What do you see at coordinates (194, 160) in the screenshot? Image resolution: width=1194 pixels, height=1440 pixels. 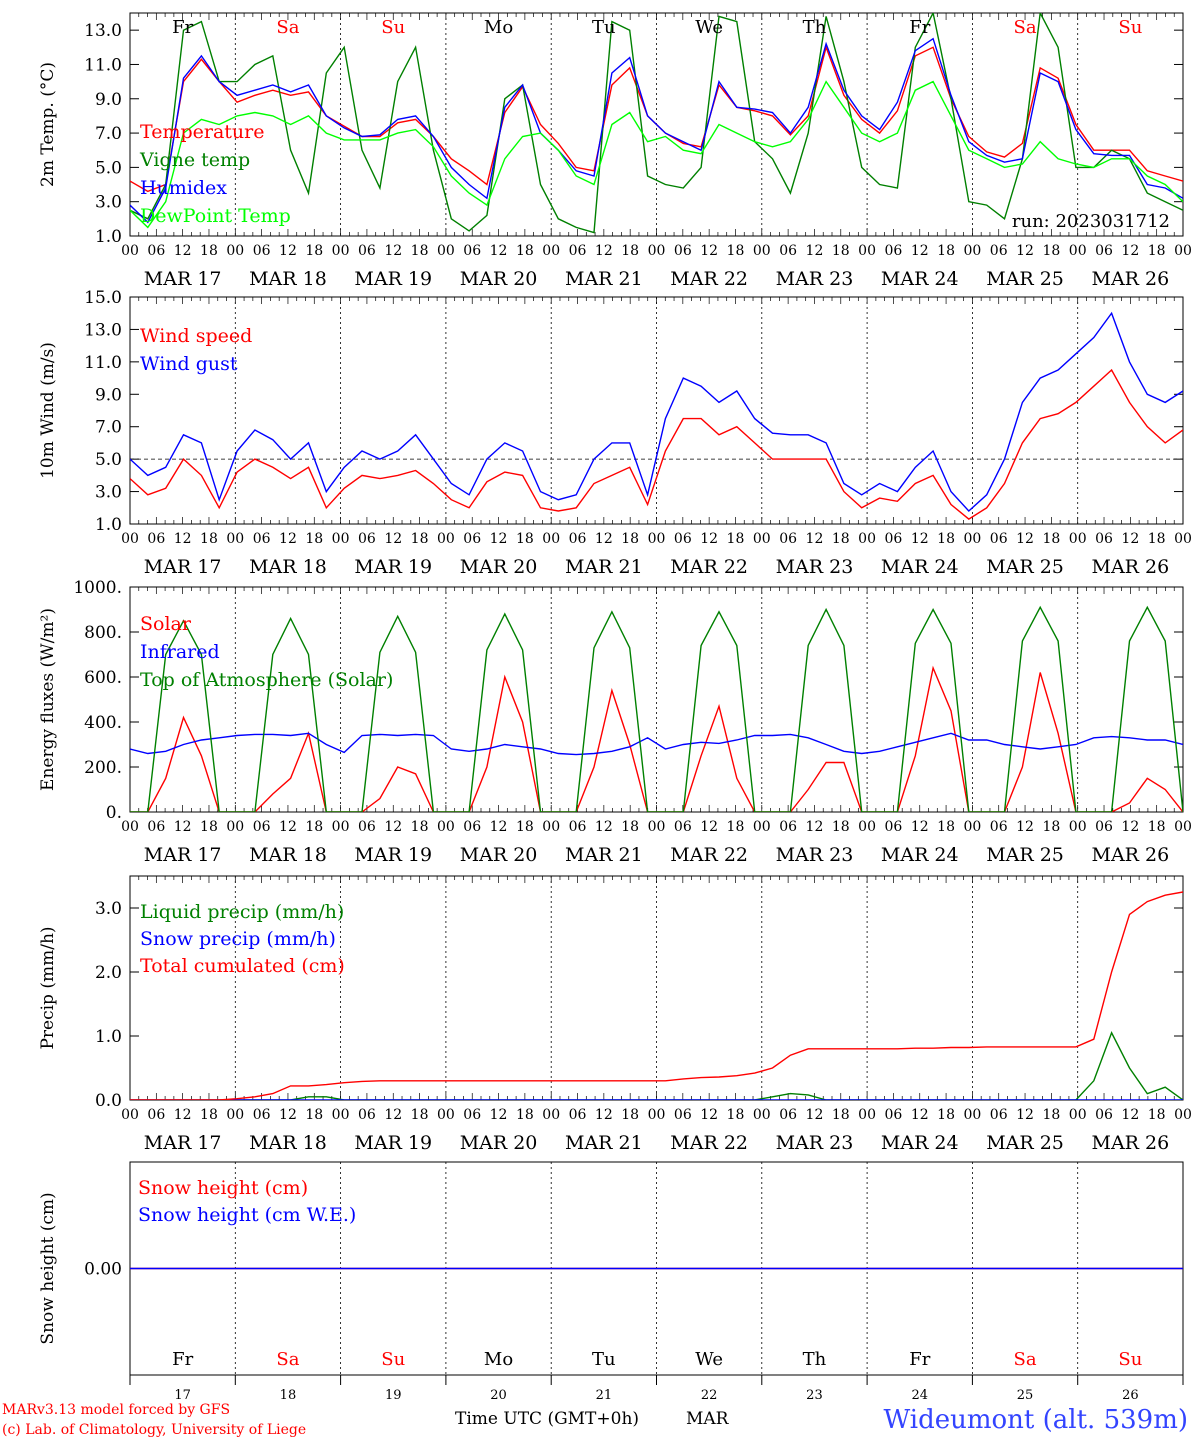 I see `legend-entry: Vigne temp` at bounding box center [194, 160].